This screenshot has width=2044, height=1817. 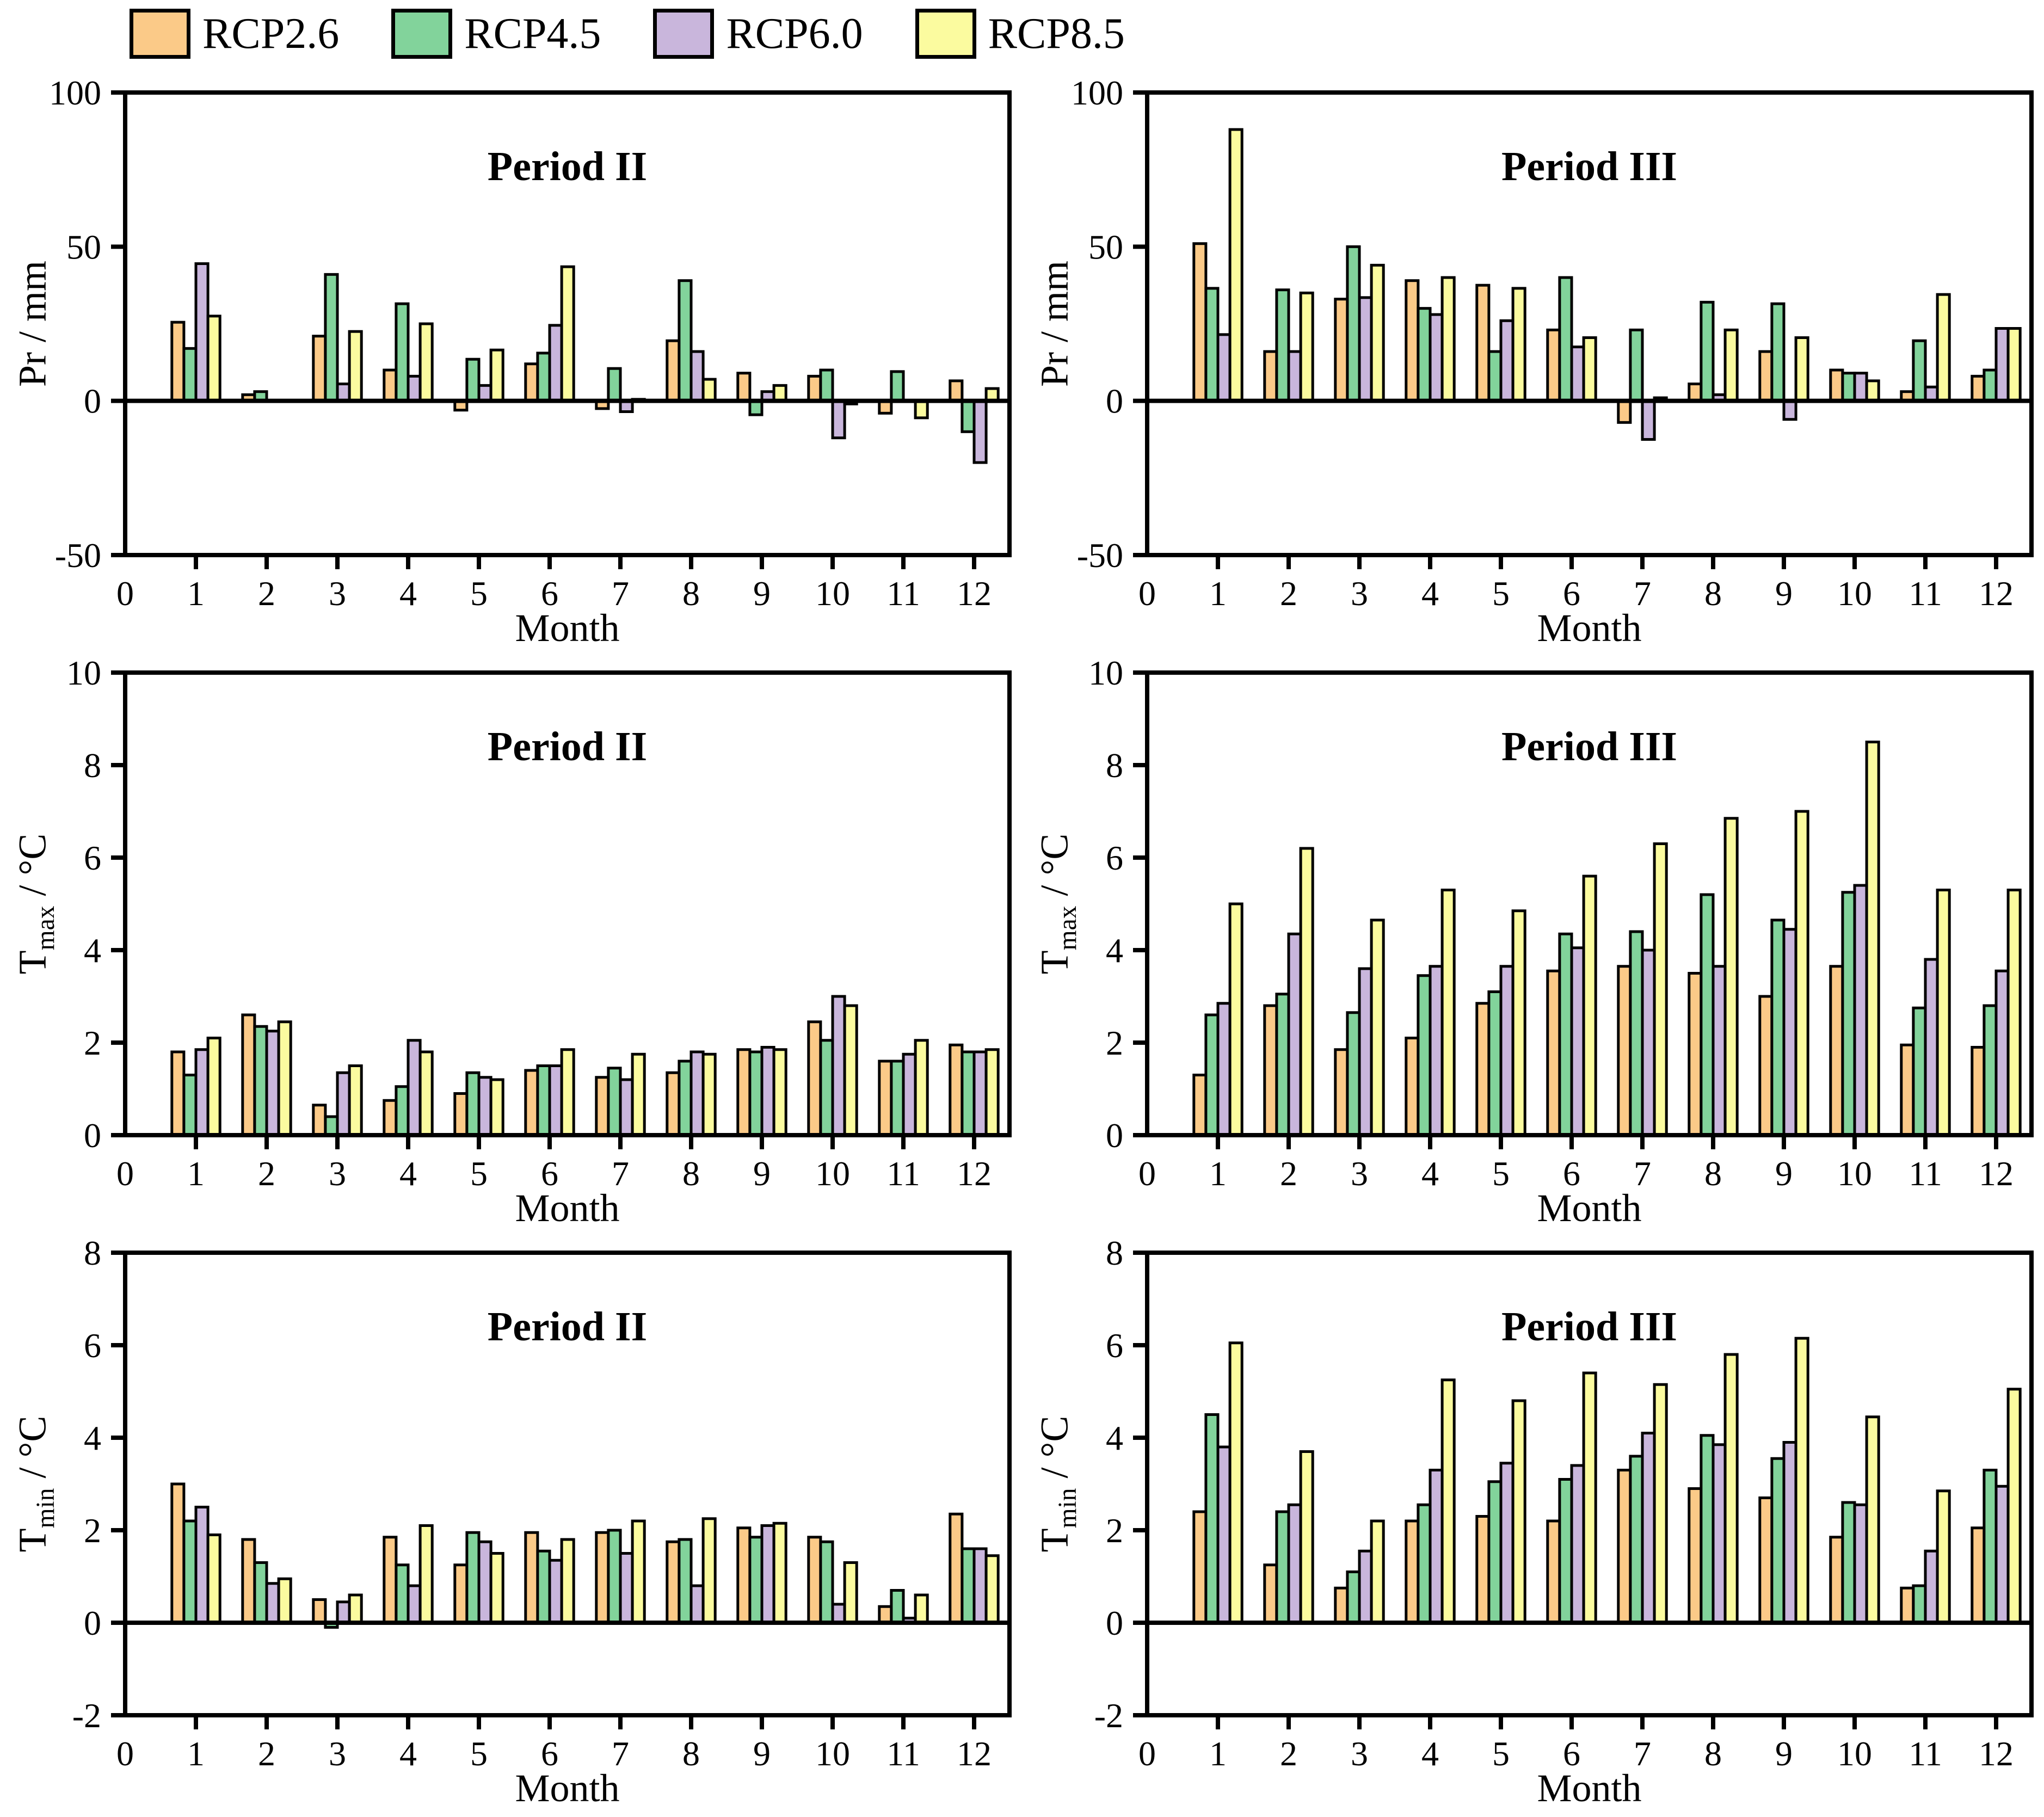 What do you see at coordinates (1054, 870) in the screenshot?
I see `y-axis-label-unit: / °C` at bounding box center [1054, 870].